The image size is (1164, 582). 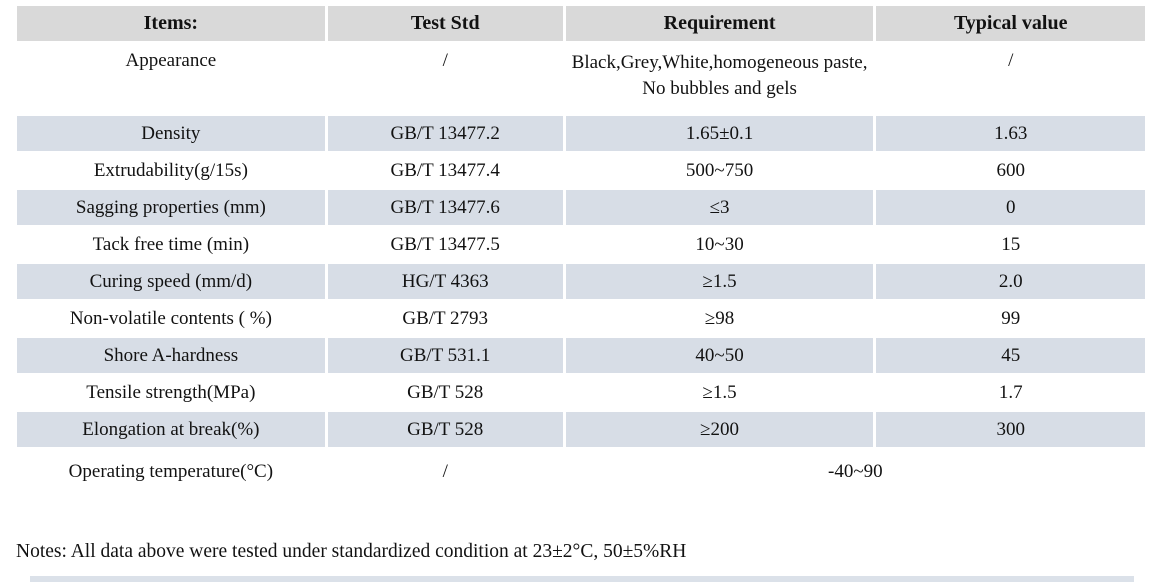 What do you see at coordinates (171, 133) in the screenshot?
I see `cell-item: Density` at bounding box center [171, 133].